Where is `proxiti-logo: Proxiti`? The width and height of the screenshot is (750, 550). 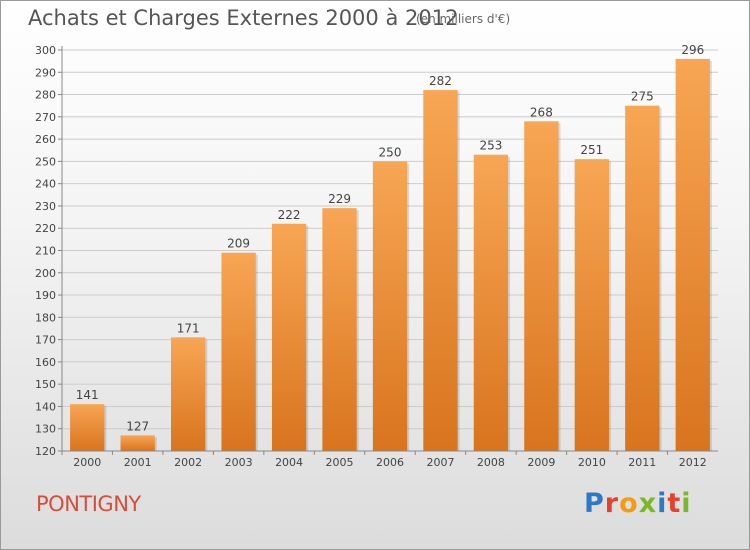 proxiti-logo: Proxiti is located at coordinates (638, 503).